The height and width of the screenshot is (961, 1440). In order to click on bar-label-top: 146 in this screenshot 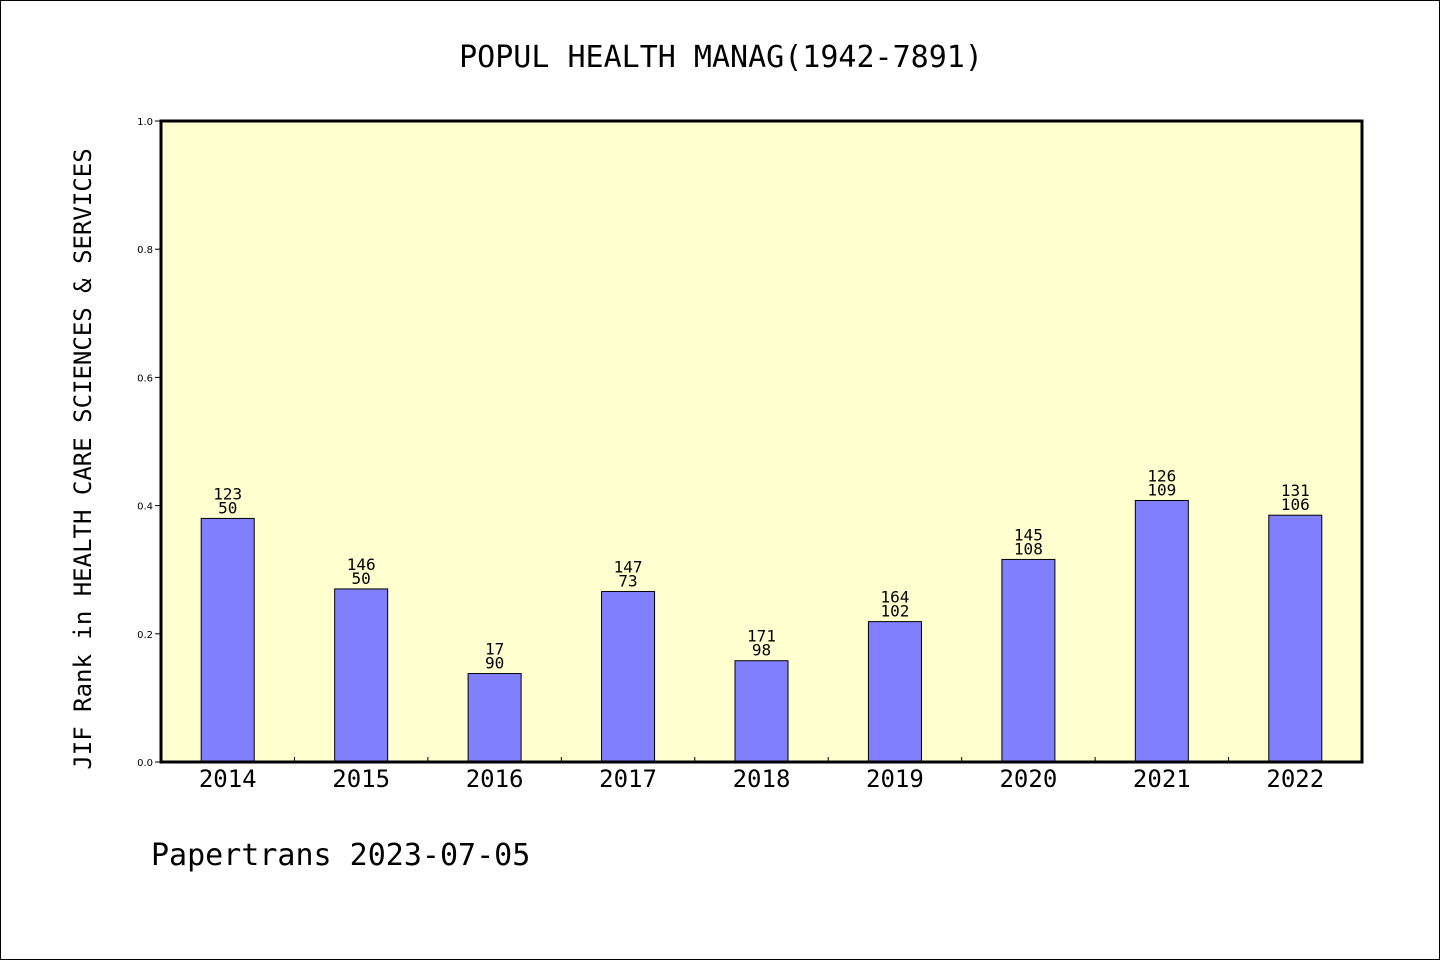, I will do `click(361, 564)`.